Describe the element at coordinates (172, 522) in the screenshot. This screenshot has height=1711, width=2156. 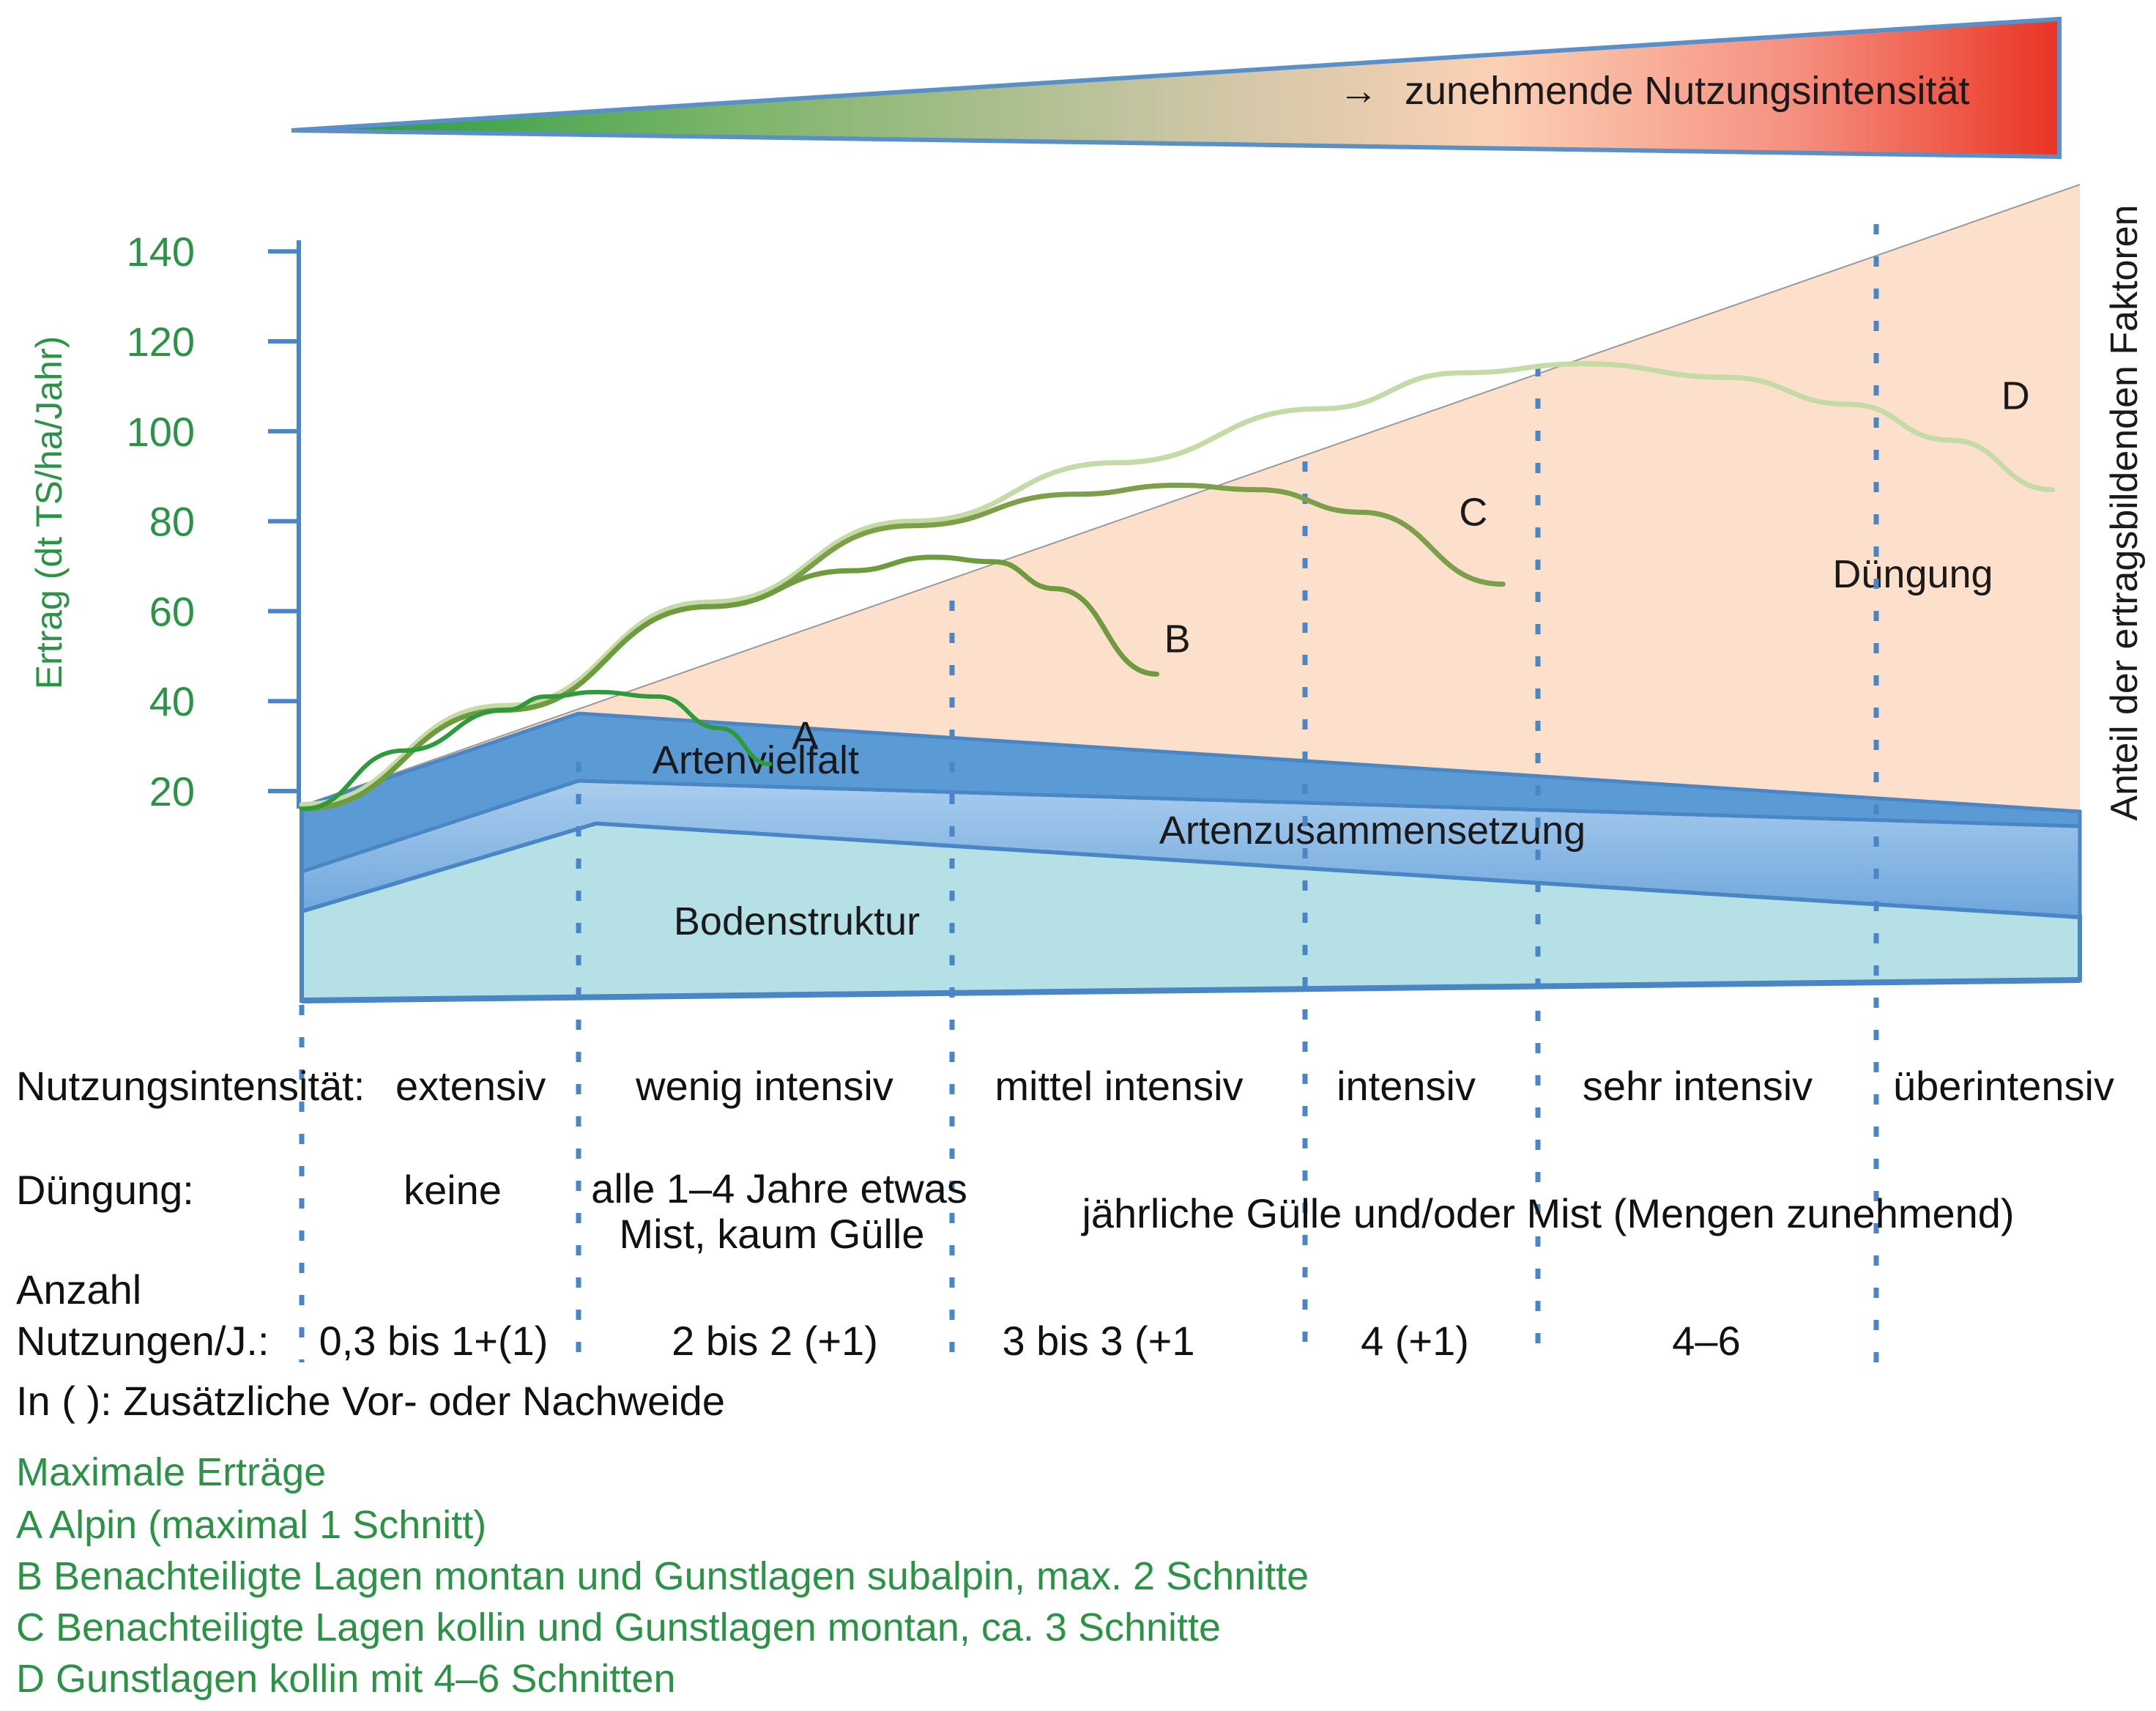
I see `y-tick-label: 80` at that location.